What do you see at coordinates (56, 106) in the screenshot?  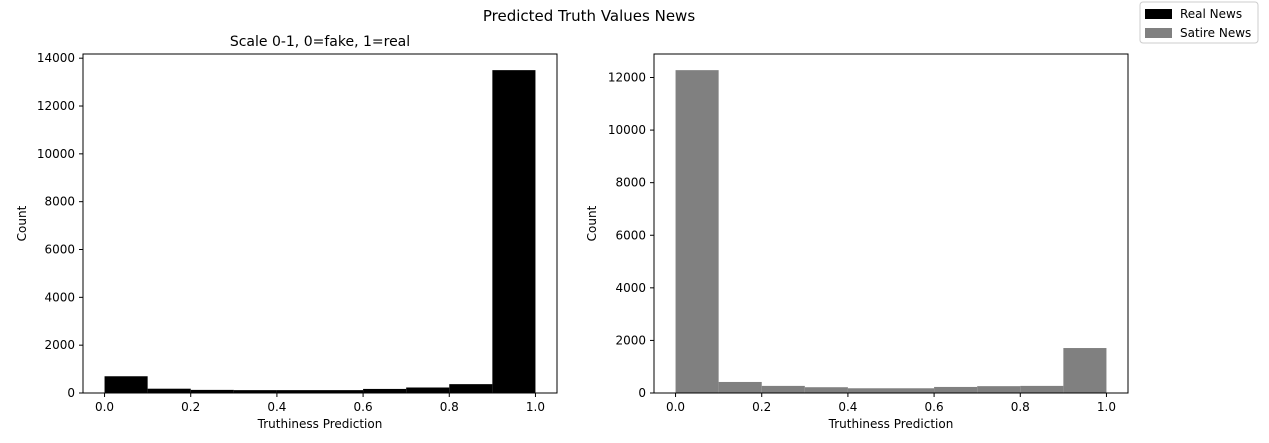 I see `left-y-tick-label: 12000` at bounding box center [56, 106].